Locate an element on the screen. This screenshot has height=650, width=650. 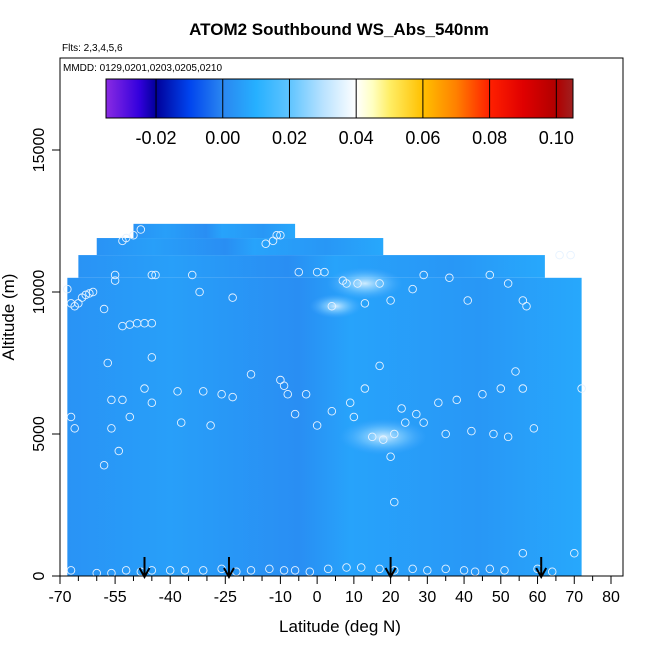
x-tick-label: 60 is located at coordinates (538, 597).